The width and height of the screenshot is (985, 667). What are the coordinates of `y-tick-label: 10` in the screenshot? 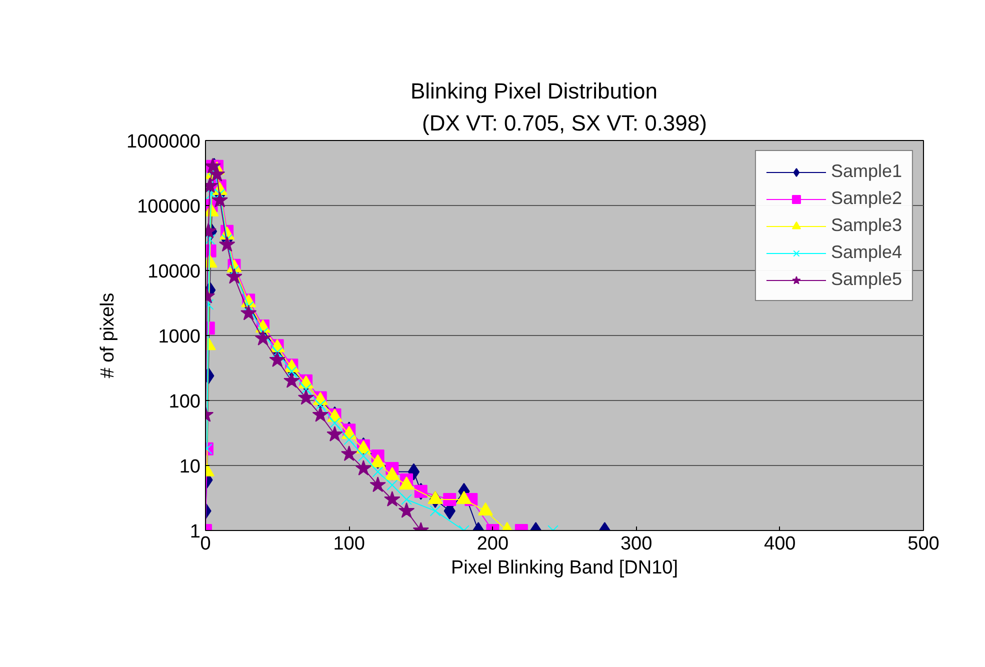 It's located at (190, 467).